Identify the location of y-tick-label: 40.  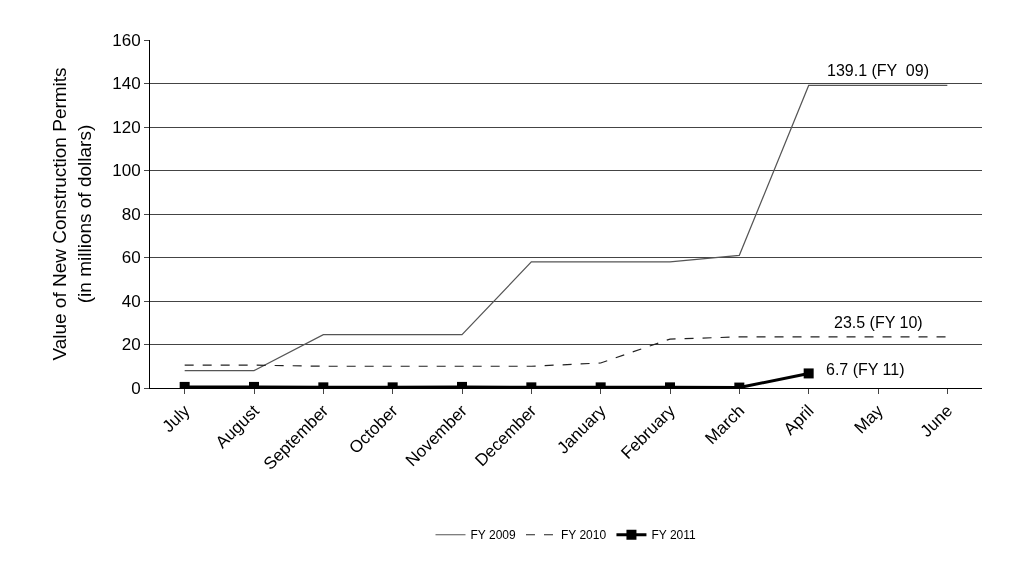
(131, 301).